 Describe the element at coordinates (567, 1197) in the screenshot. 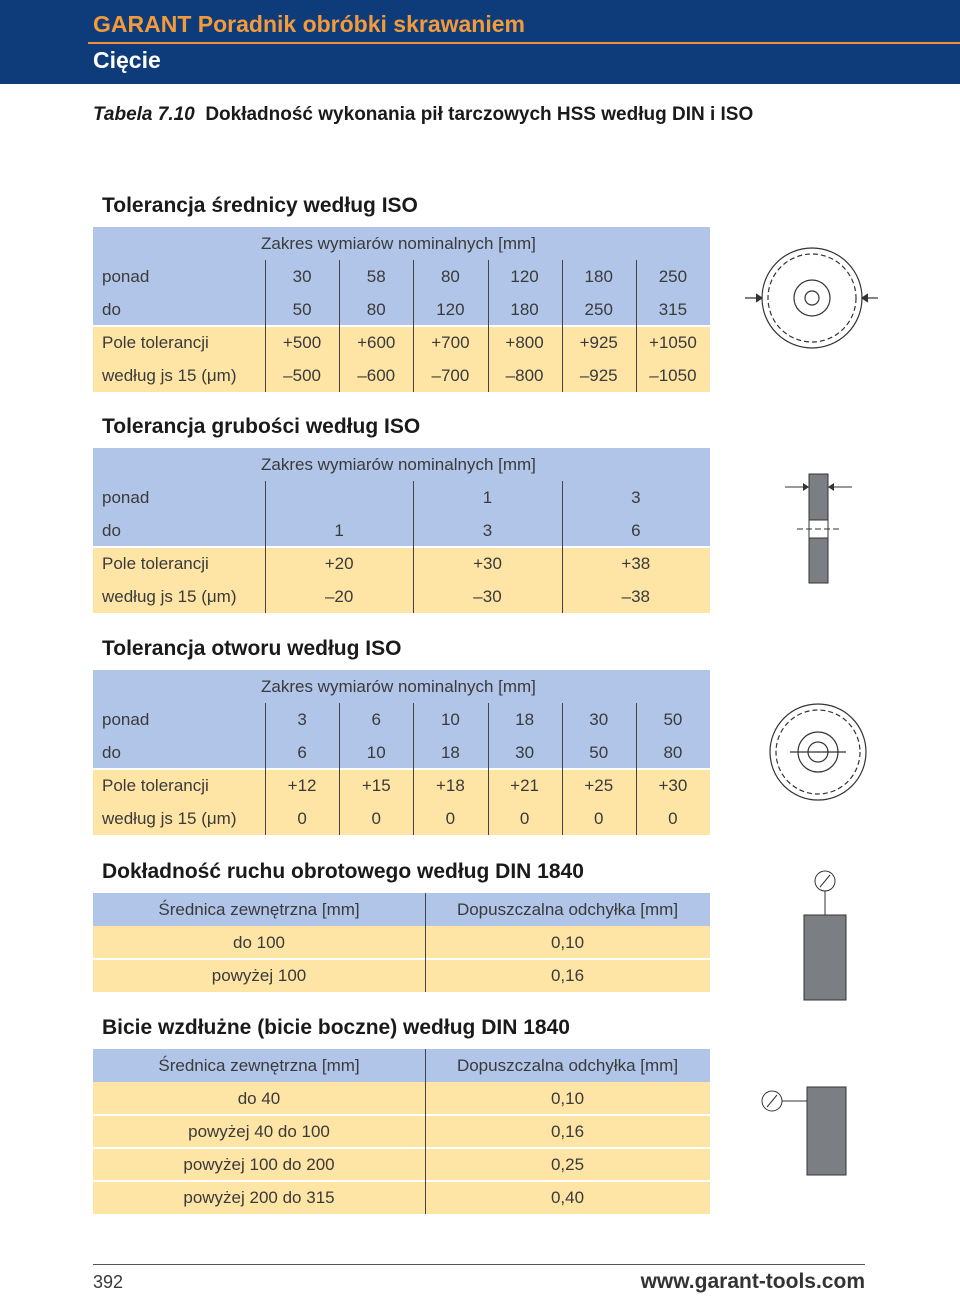

I see `table-cell: 0,40` at that location.